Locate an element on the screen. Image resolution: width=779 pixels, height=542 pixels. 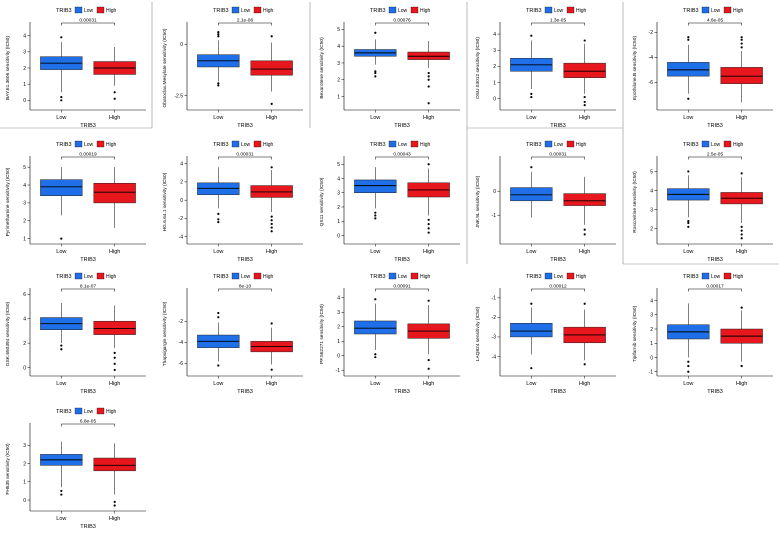
p-value-label: 8.1e-07 is located at coordinates (88, 287).